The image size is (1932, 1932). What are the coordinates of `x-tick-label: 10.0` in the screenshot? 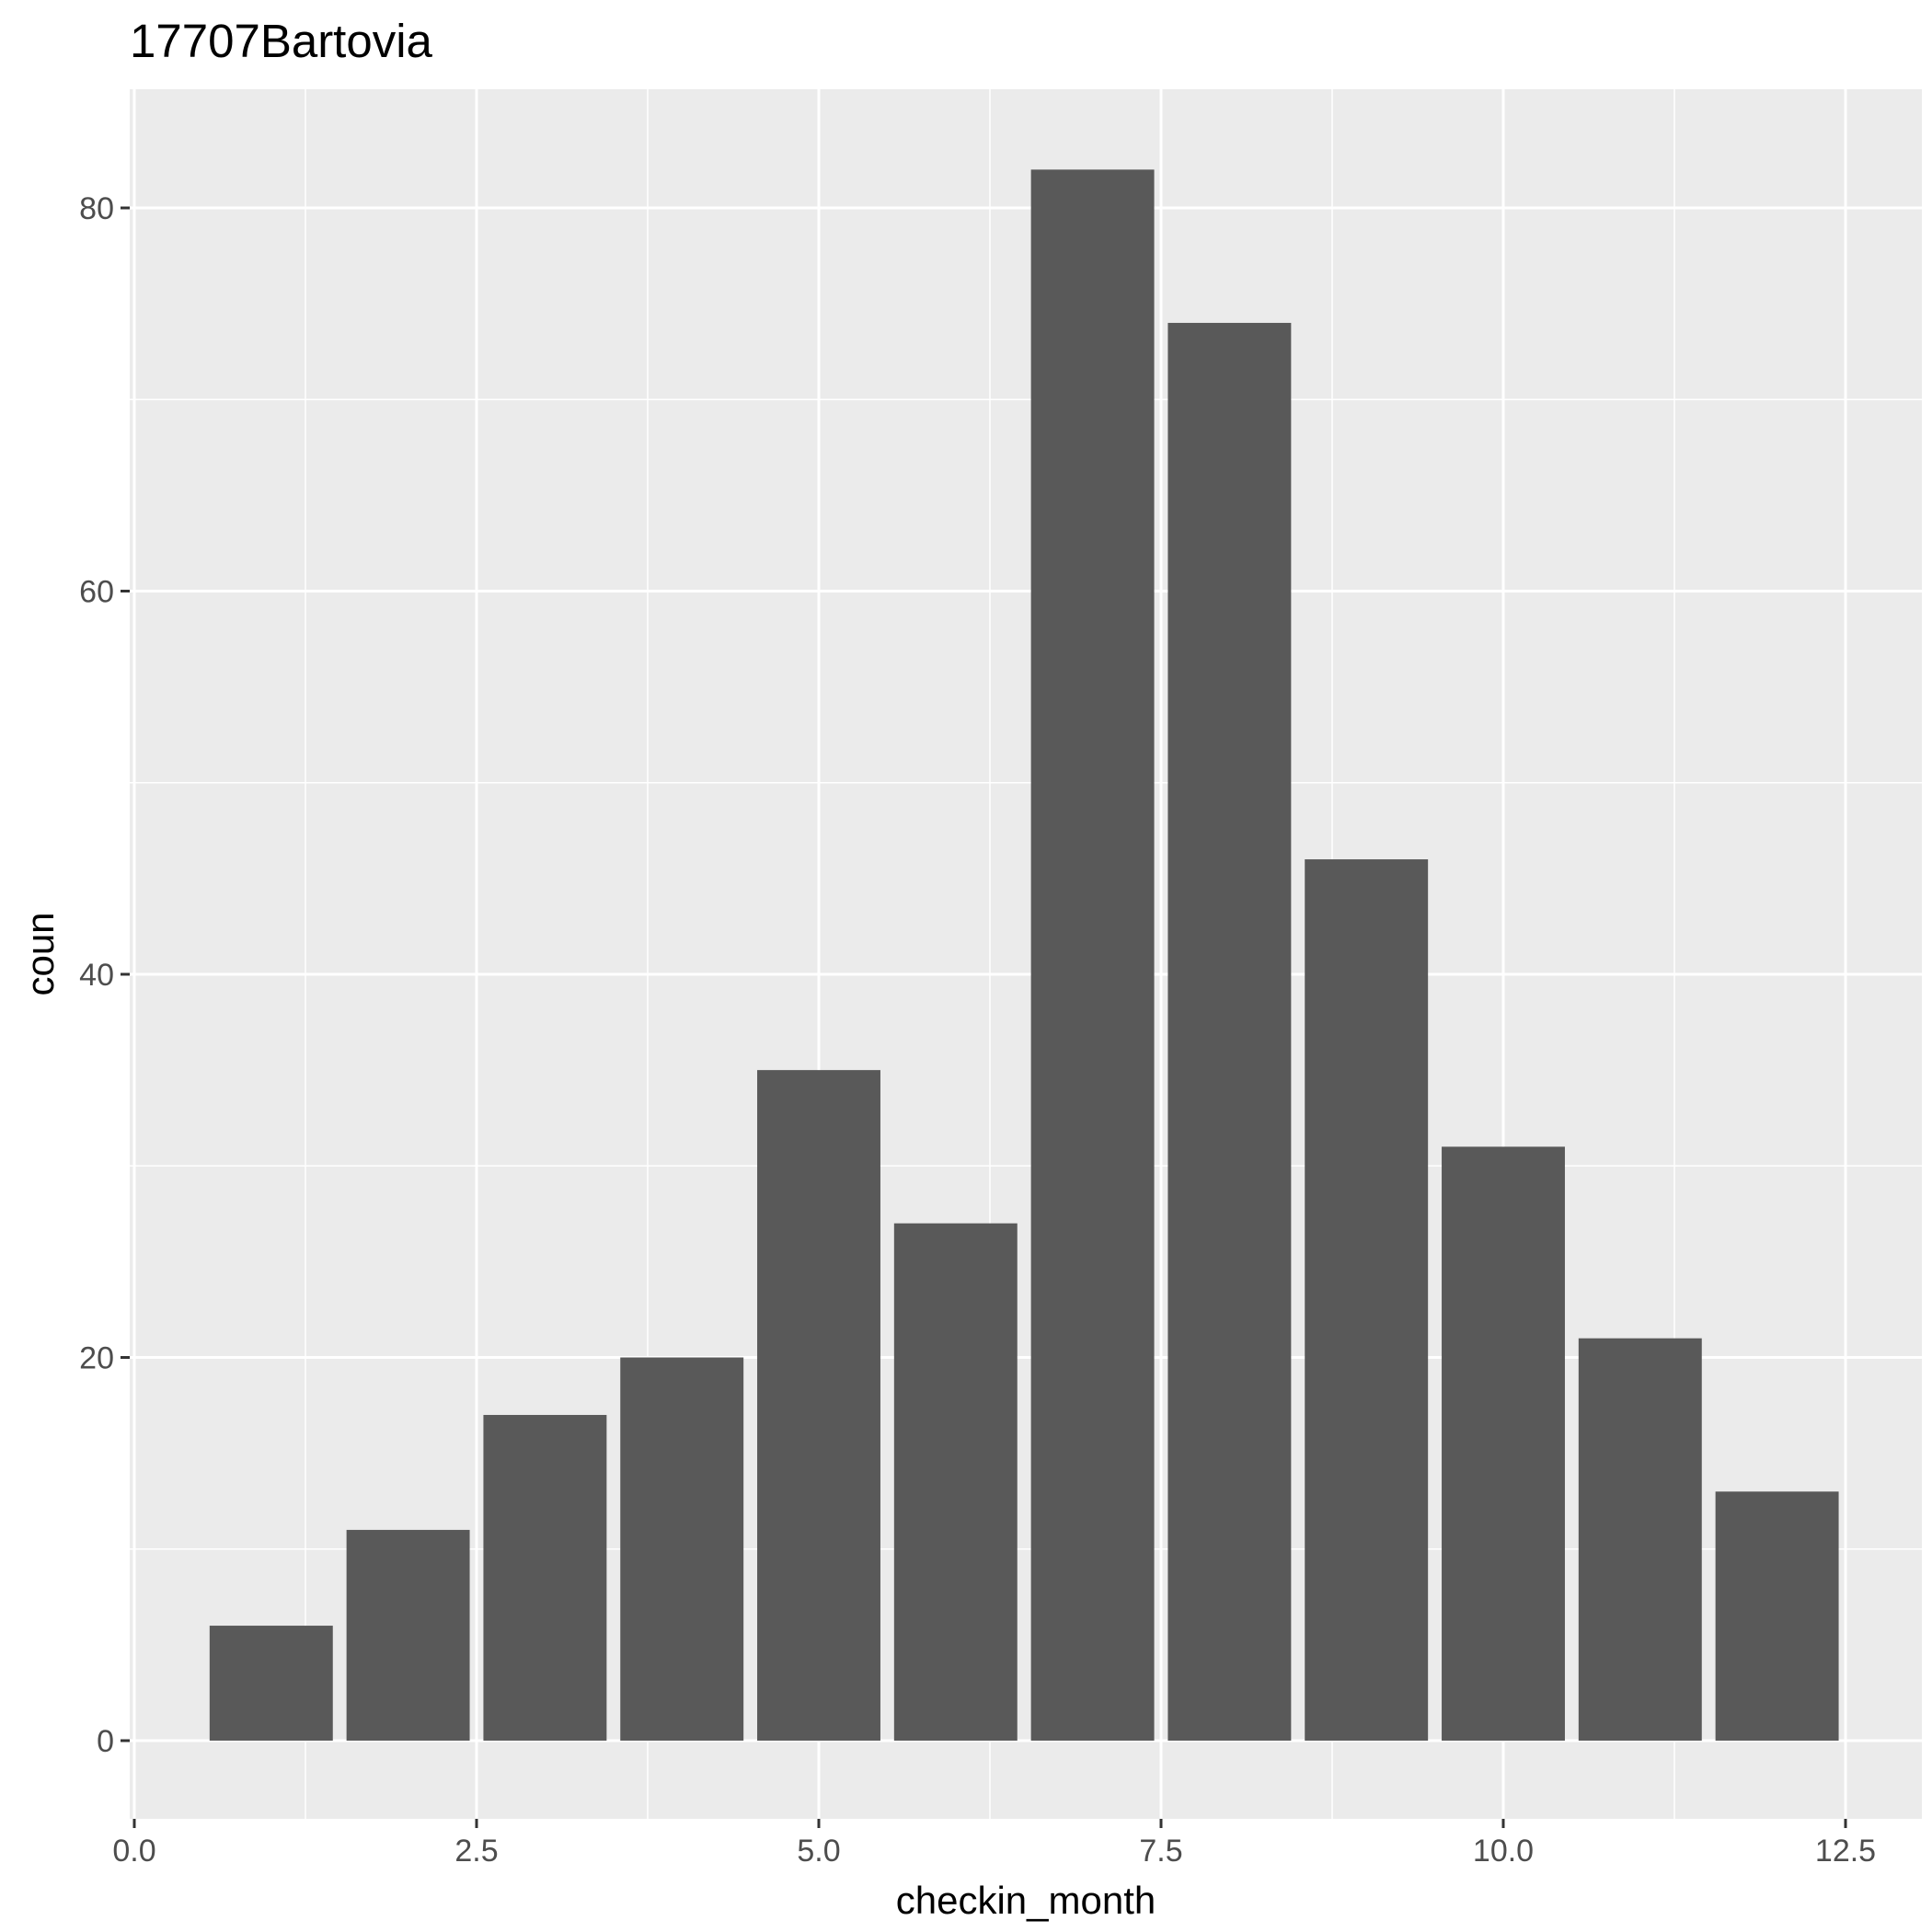 It's located at (1503, 1851).